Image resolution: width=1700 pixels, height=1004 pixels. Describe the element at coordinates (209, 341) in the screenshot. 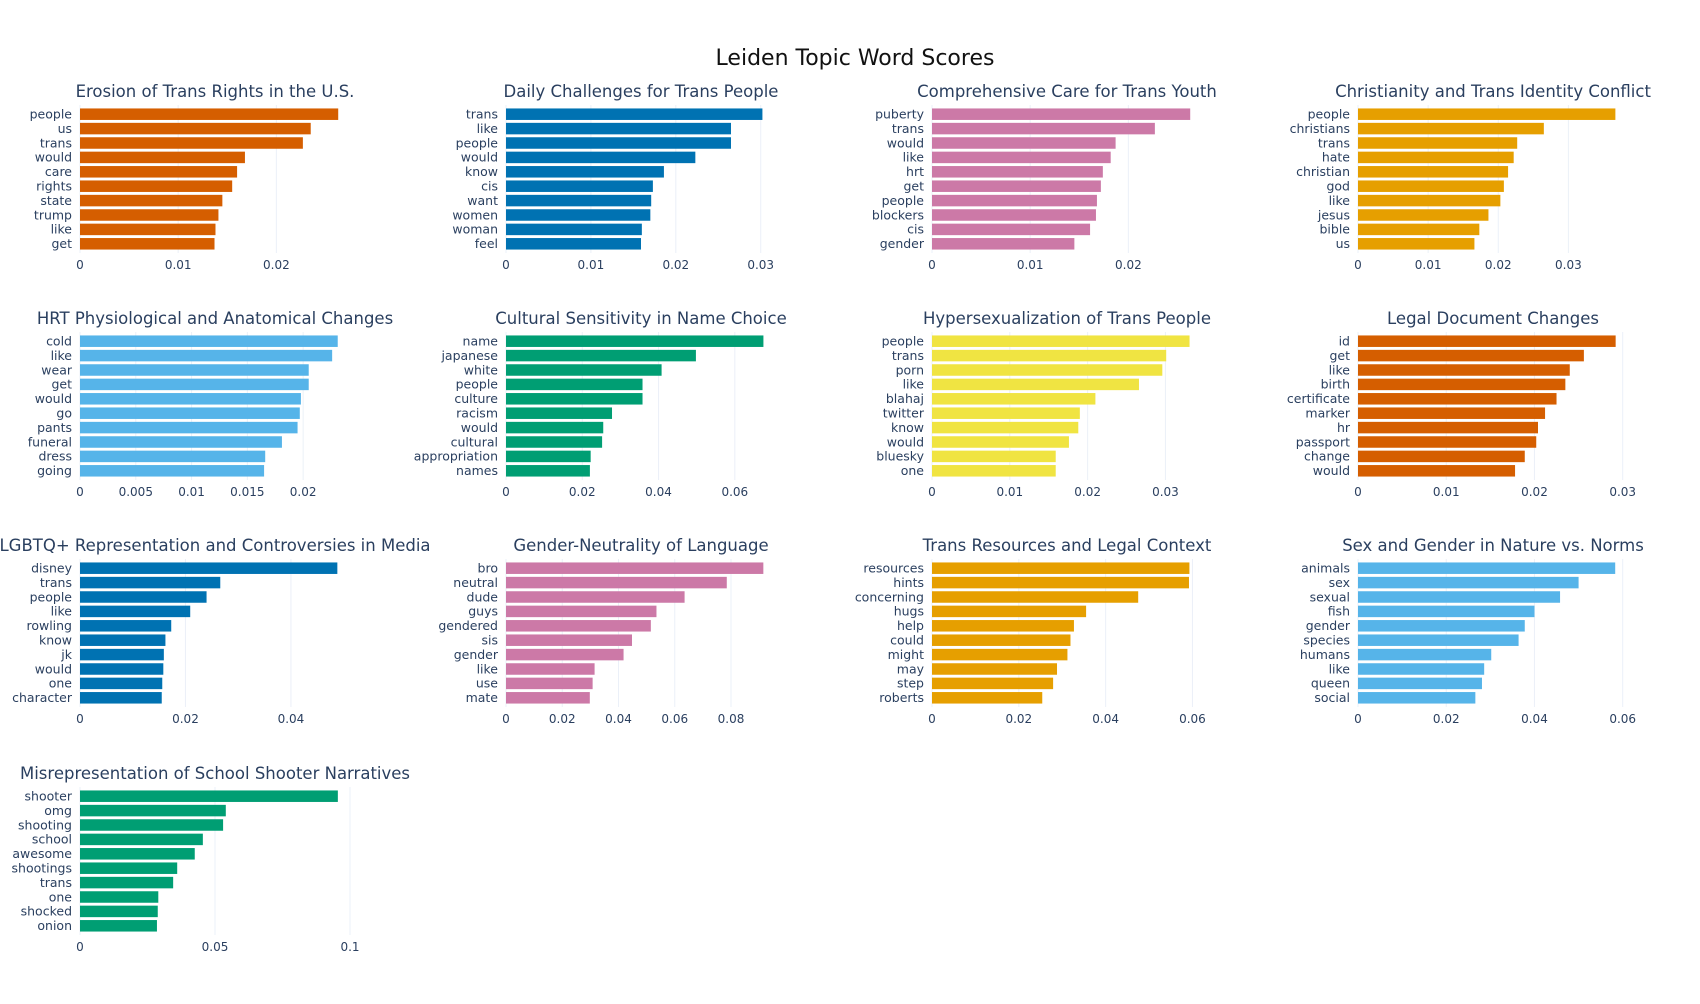

I see `bar-cold` at that location.